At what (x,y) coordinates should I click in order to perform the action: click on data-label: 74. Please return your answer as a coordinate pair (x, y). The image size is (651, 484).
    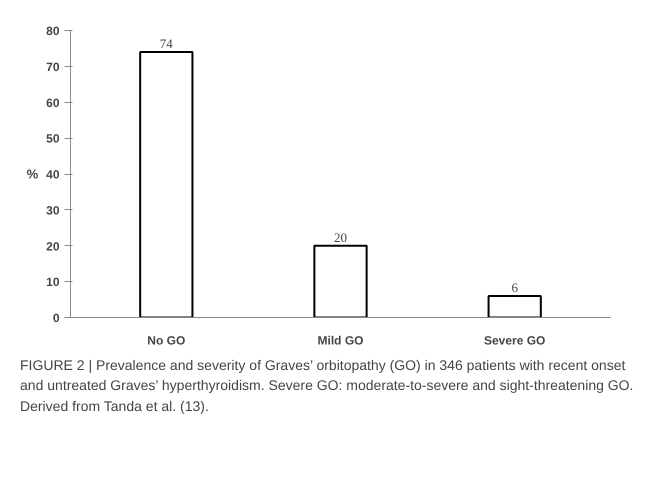
    Looking at the image, I should click on (167, 44).